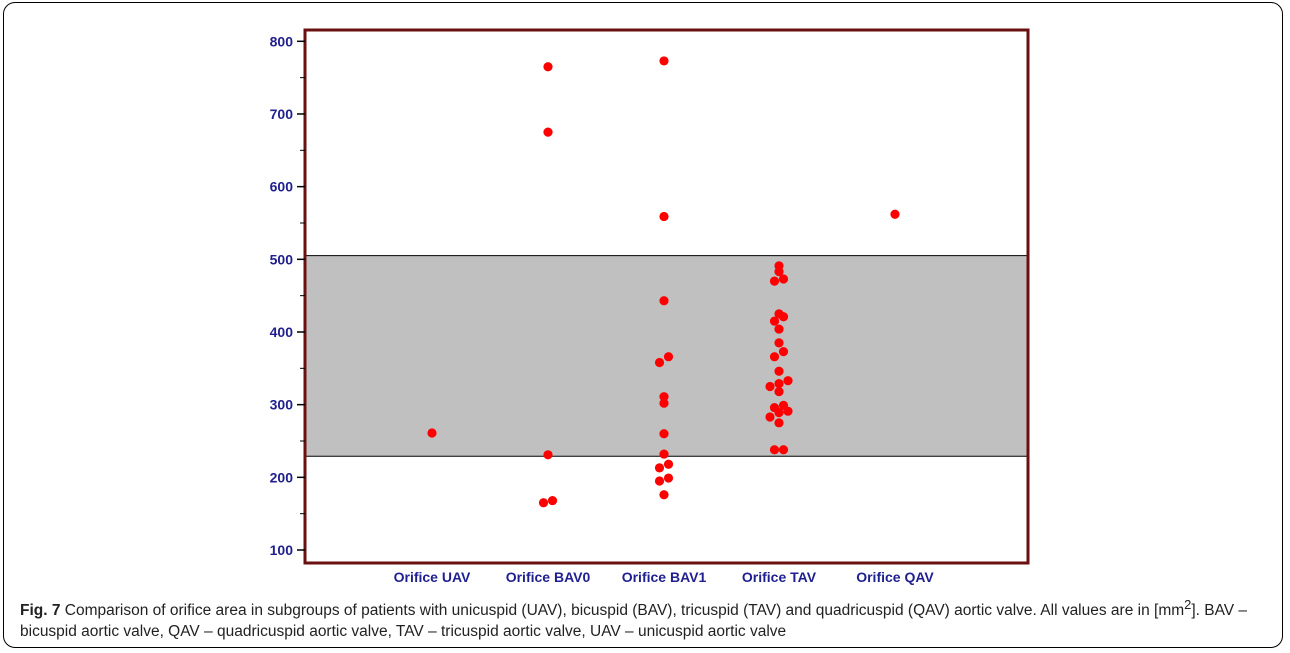  What do you see at coordinates (282, 405) in the screenshot?
I see `y-tick-label-300: 300` at bounding box center [282, 405].